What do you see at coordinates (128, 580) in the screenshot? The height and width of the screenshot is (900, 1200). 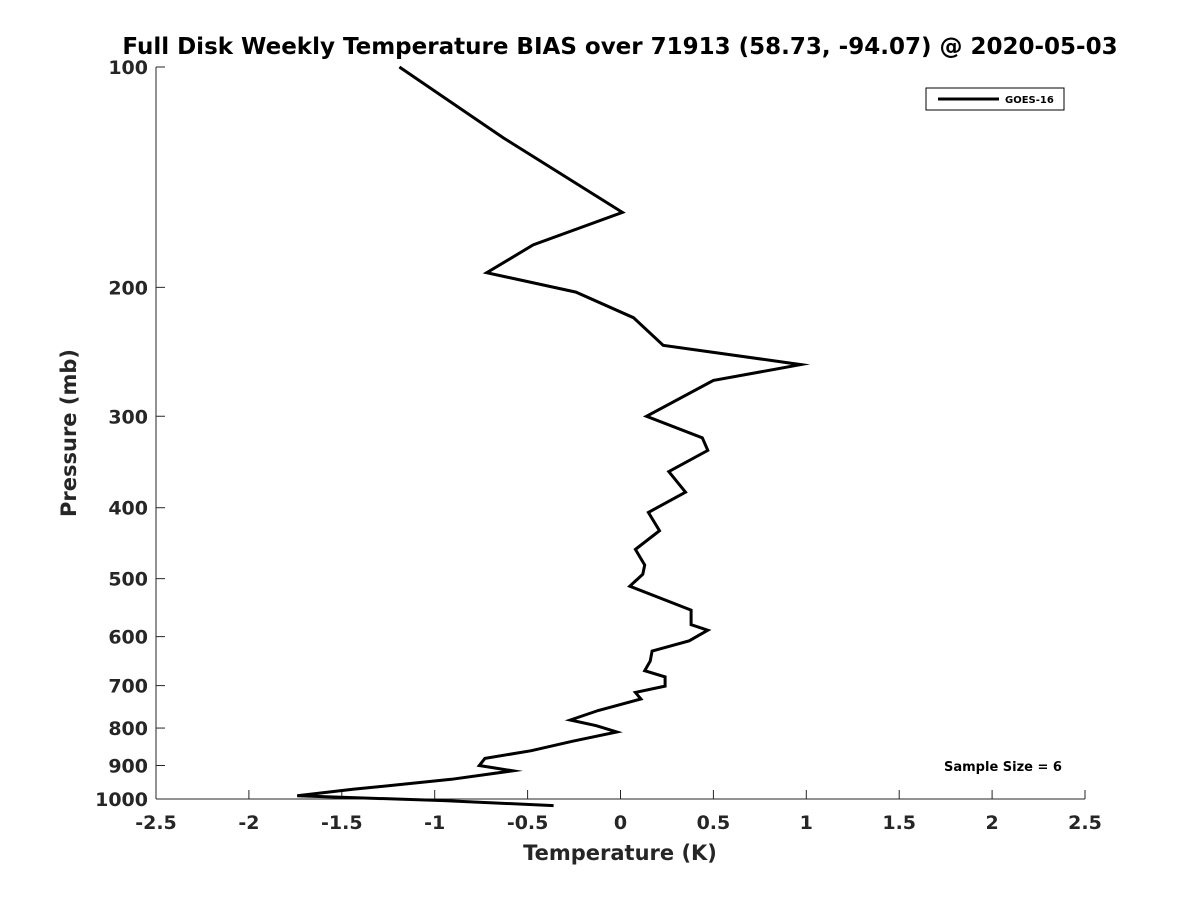 I see `y-tick-label: 500` at bounding box center [128, 580].